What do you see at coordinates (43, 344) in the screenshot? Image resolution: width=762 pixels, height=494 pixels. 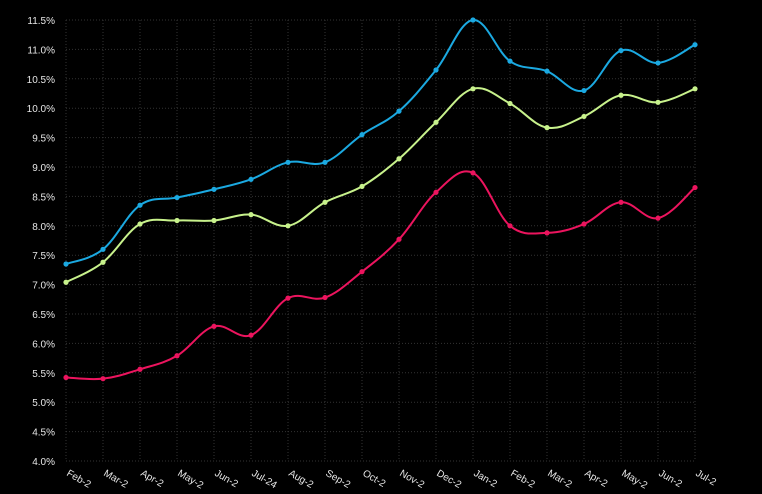 I see `y-tick-label: 6.0%` at bounding box center [43, 344].